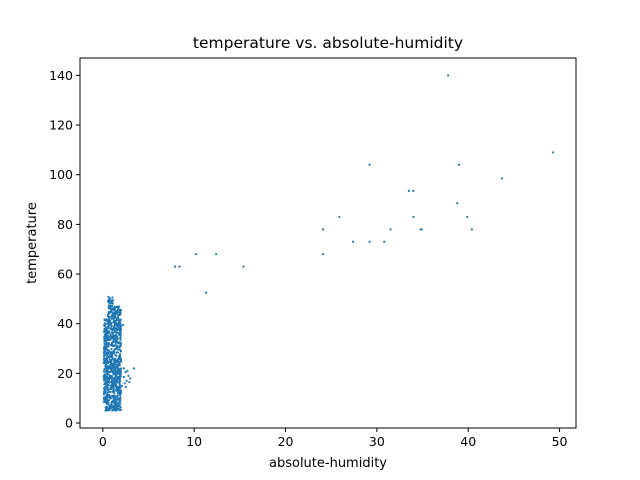  I want to click on x-tick-label: 50, so click(560, 441).